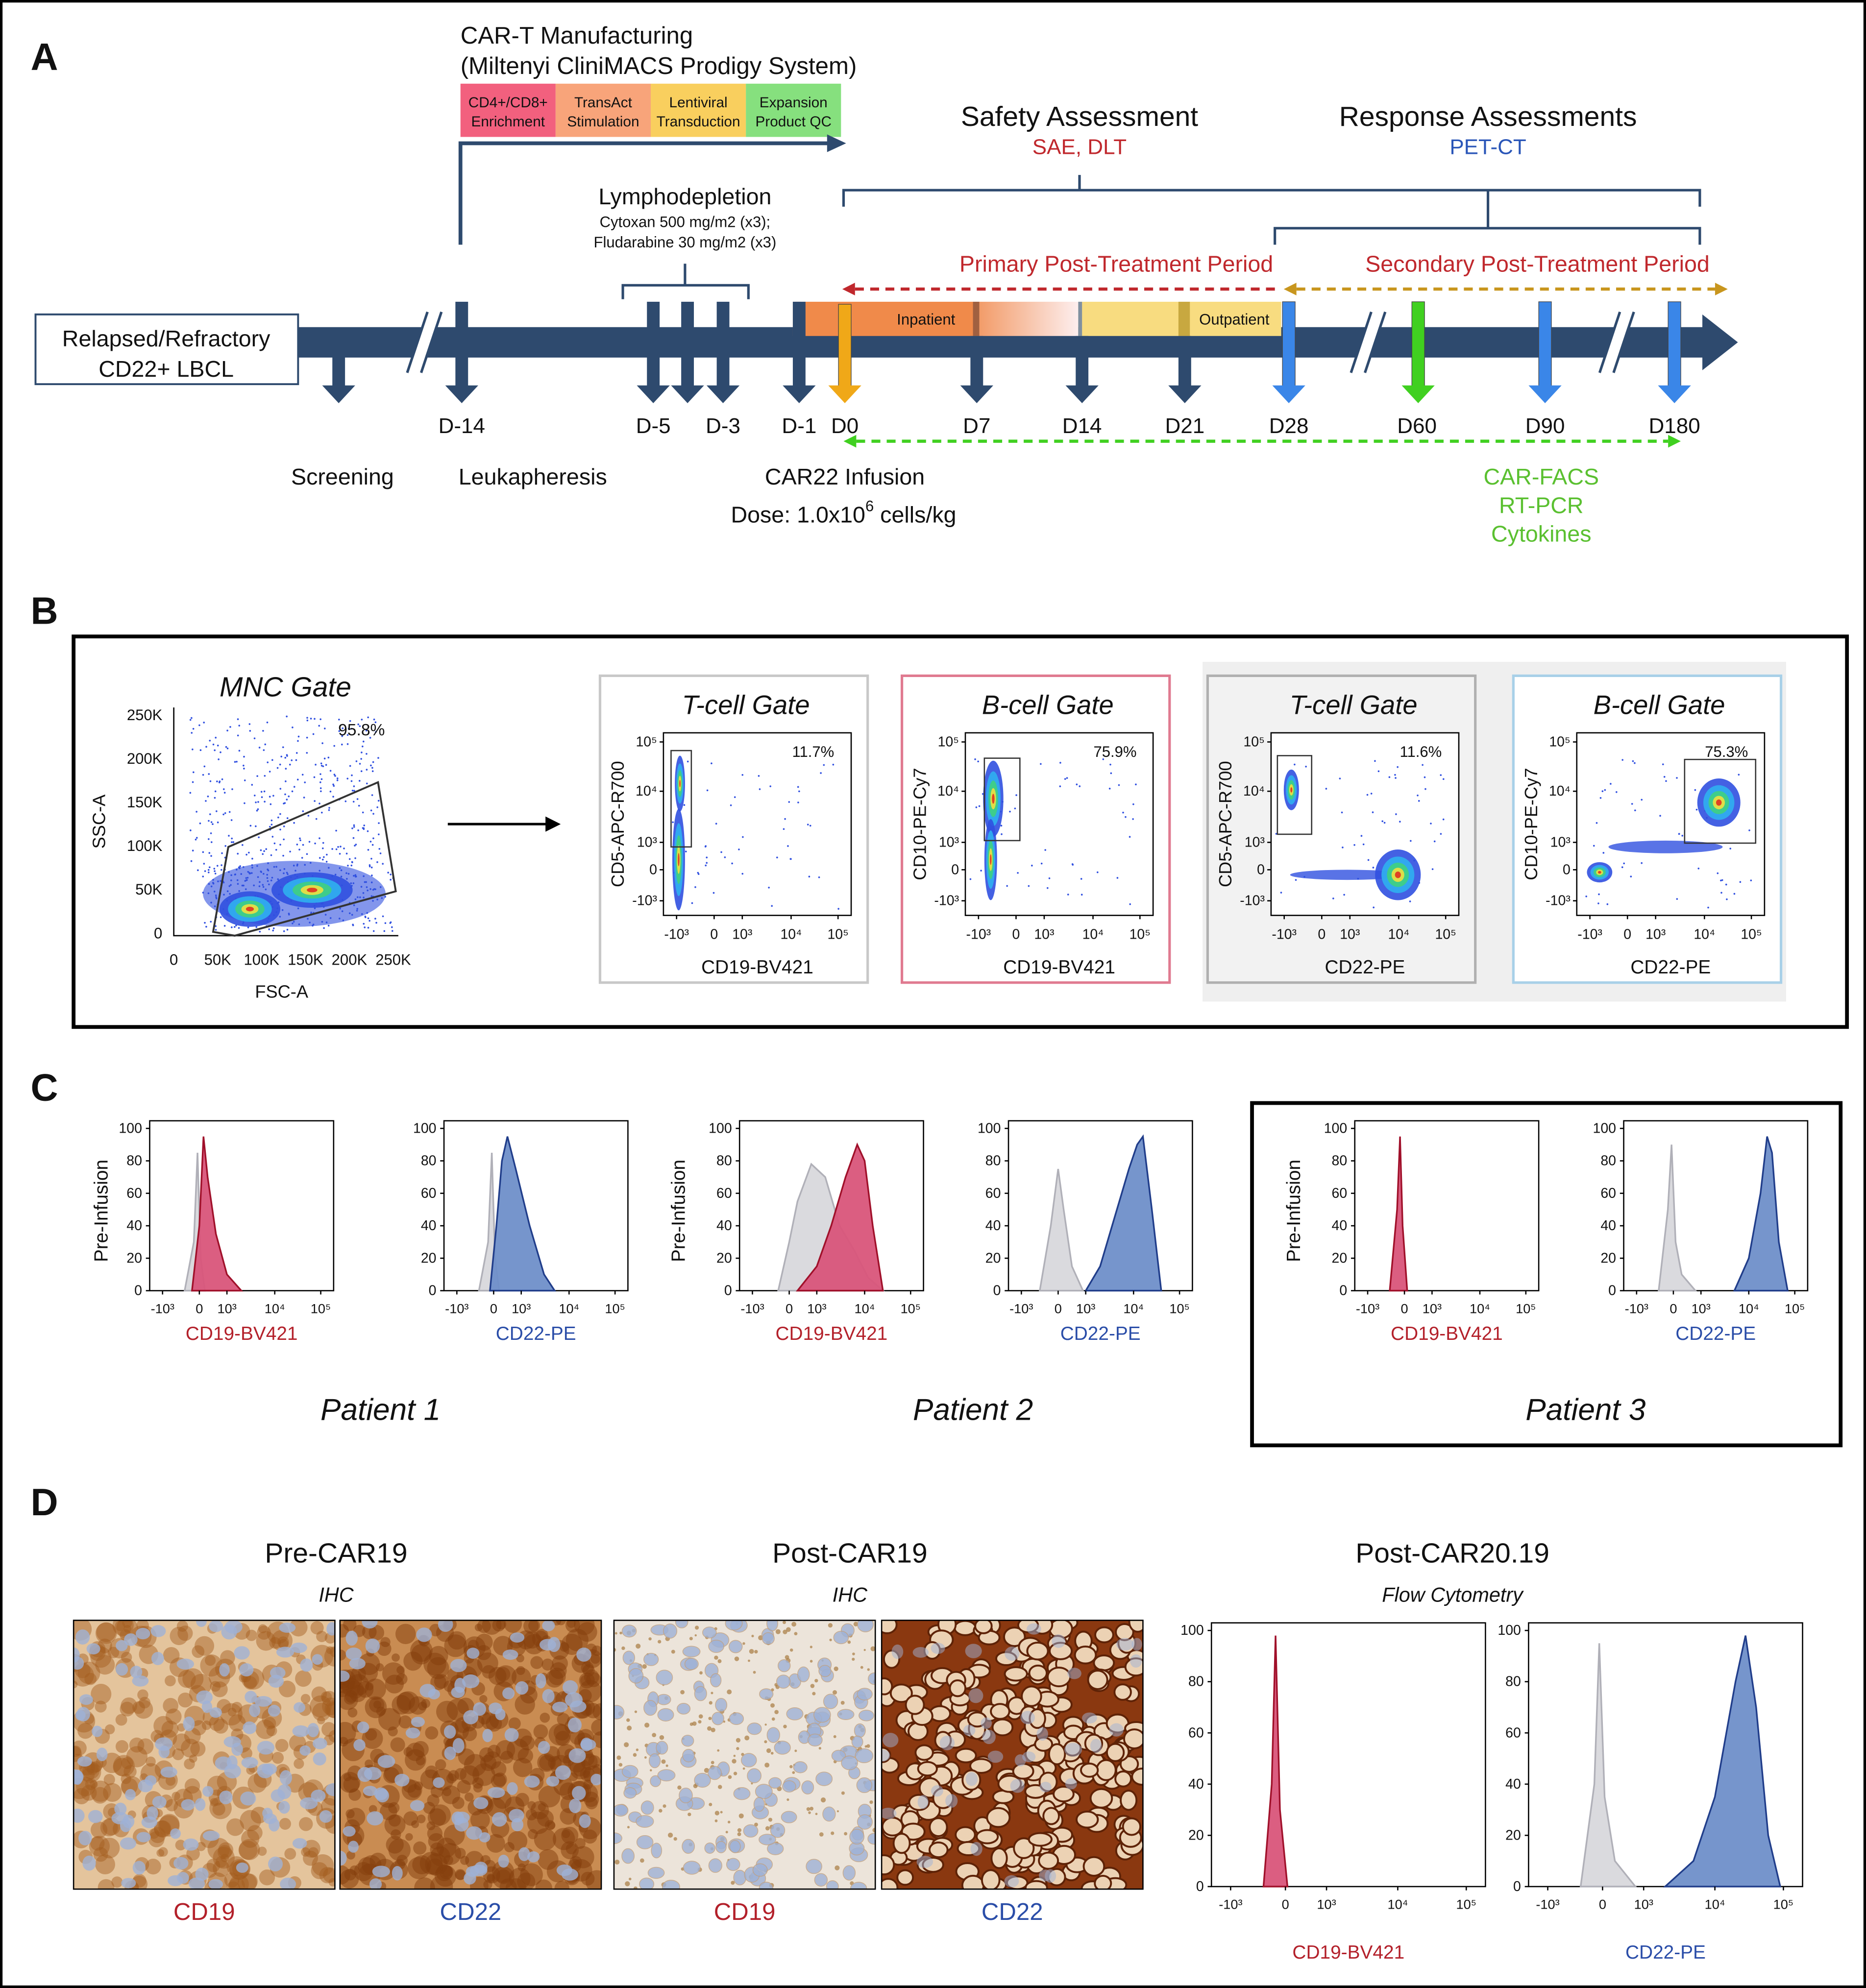  Describe the element at coordinates (993, 1258) in the screenshot. I see `y-tick-label: 20` at that location.